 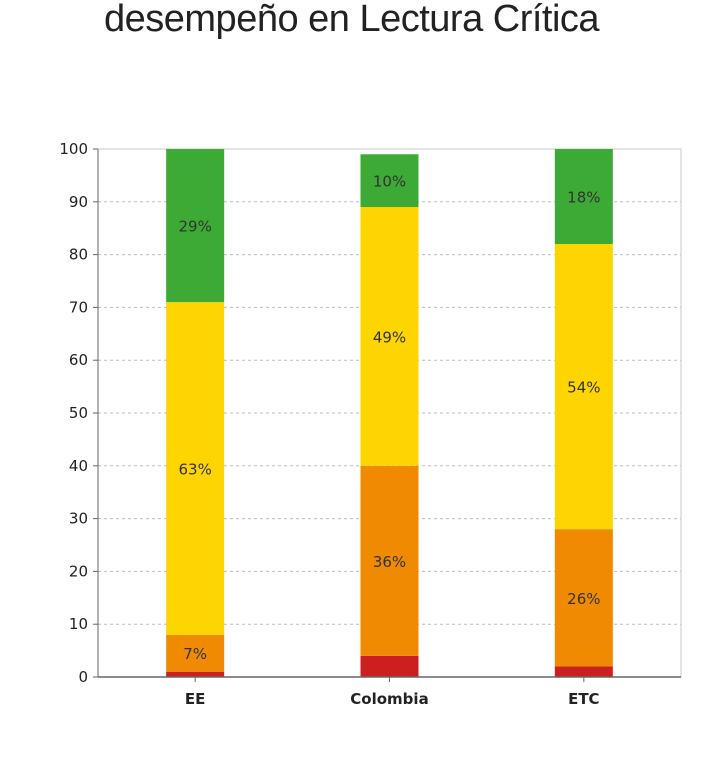 What do you see at coordinates (389, 699) in the screenshot?
I see `x-category-label: Colombia` at bounding box center [389, 699].